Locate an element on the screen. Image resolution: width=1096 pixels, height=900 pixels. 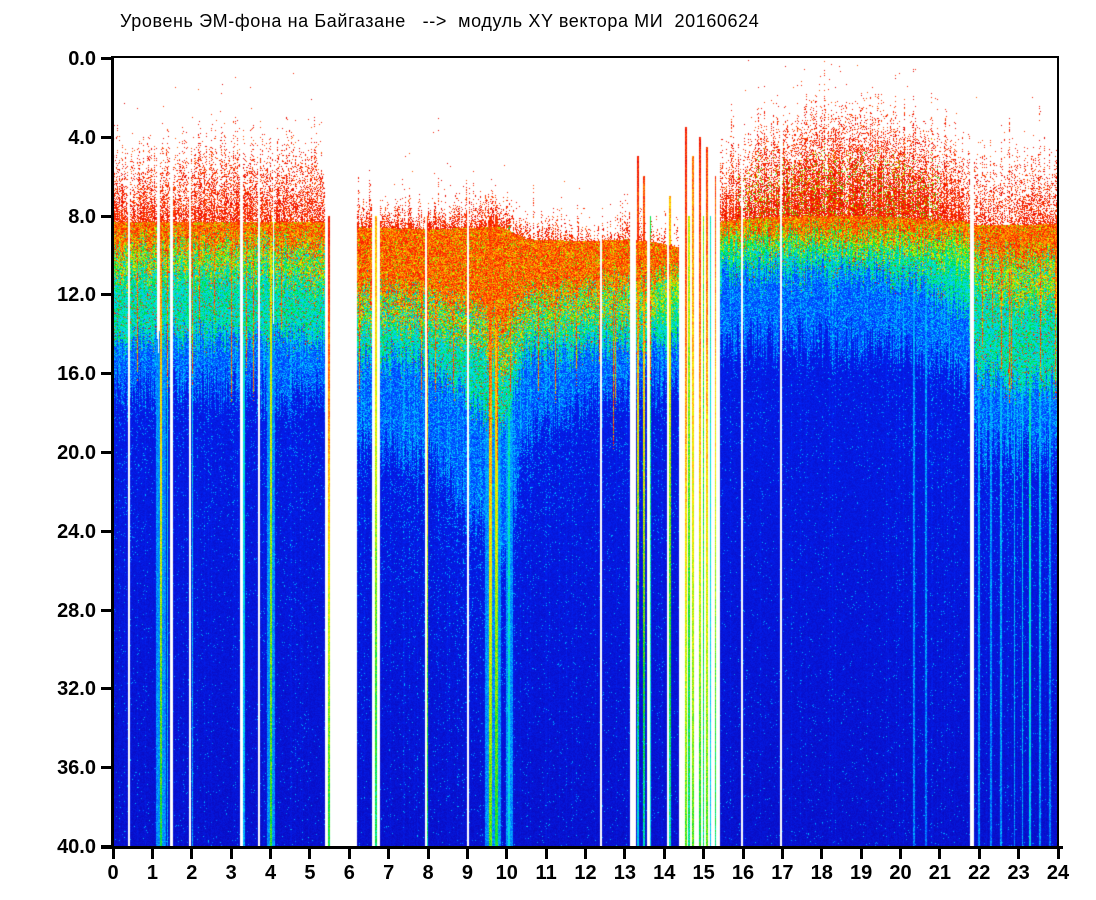
y-axis-label: 16.0 is located at coordinates (76, 374).